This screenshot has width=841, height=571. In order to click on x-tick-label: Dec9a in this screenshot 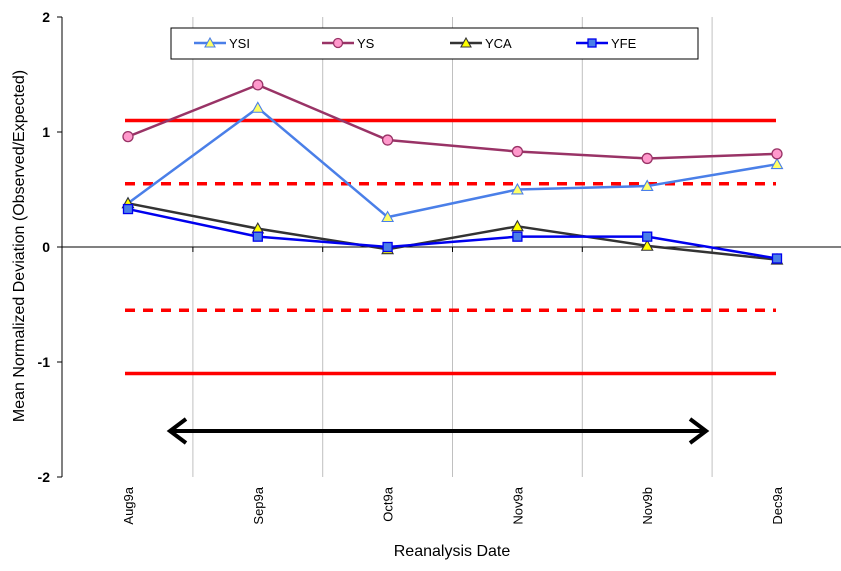, I will do `click(777, 505)`.